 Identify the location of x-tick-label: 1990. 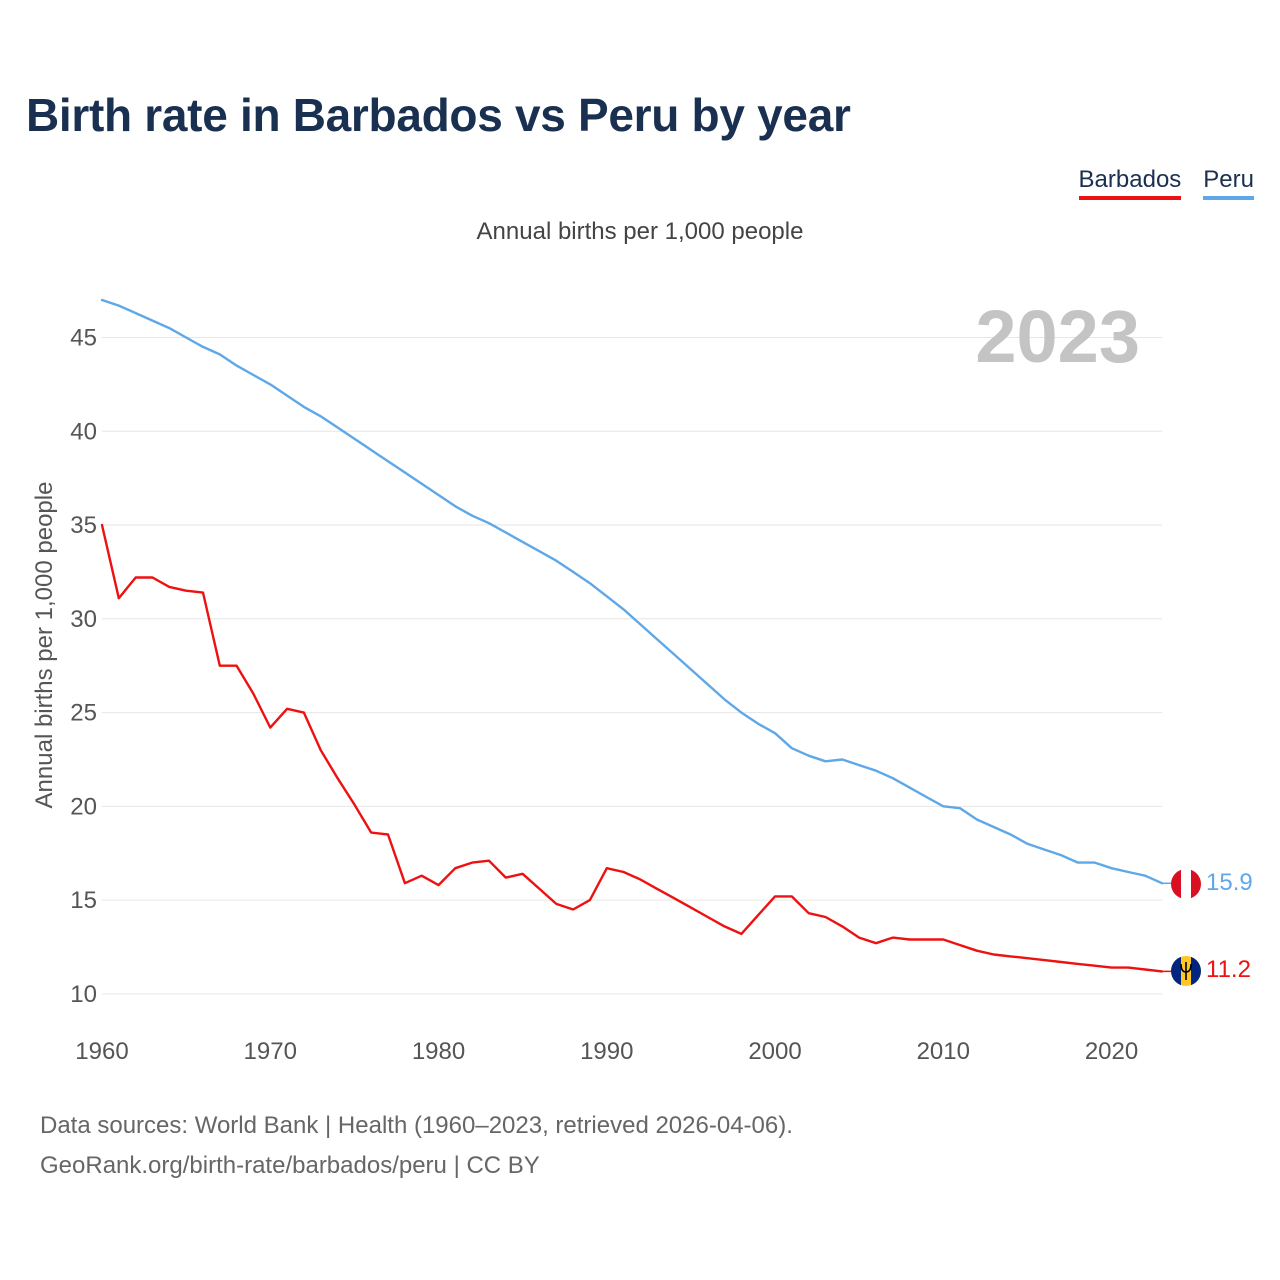
(606, 1051).